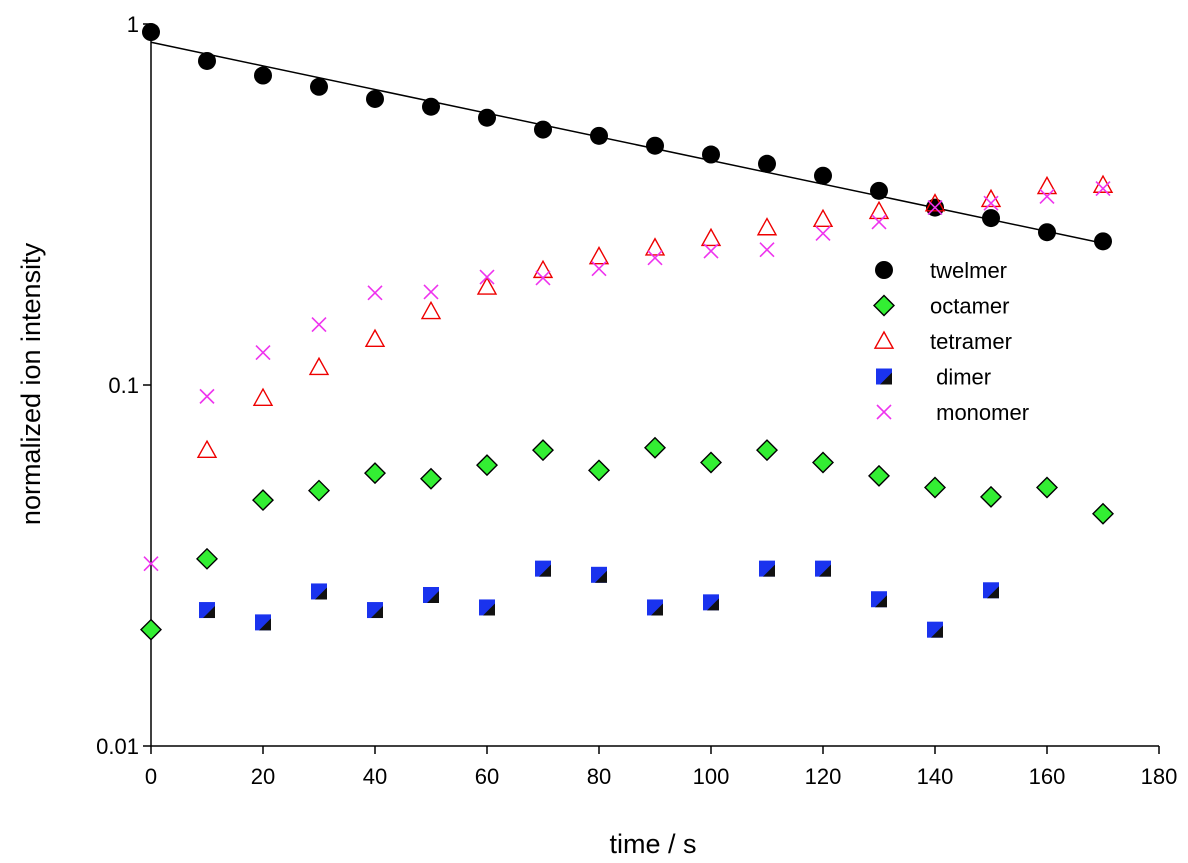 The height and width of the screenshot is (863, 1188). What do you see at coordinates (599, 599) in the screenshot?
I see `series-dimer` at bounding box center [599, 599].